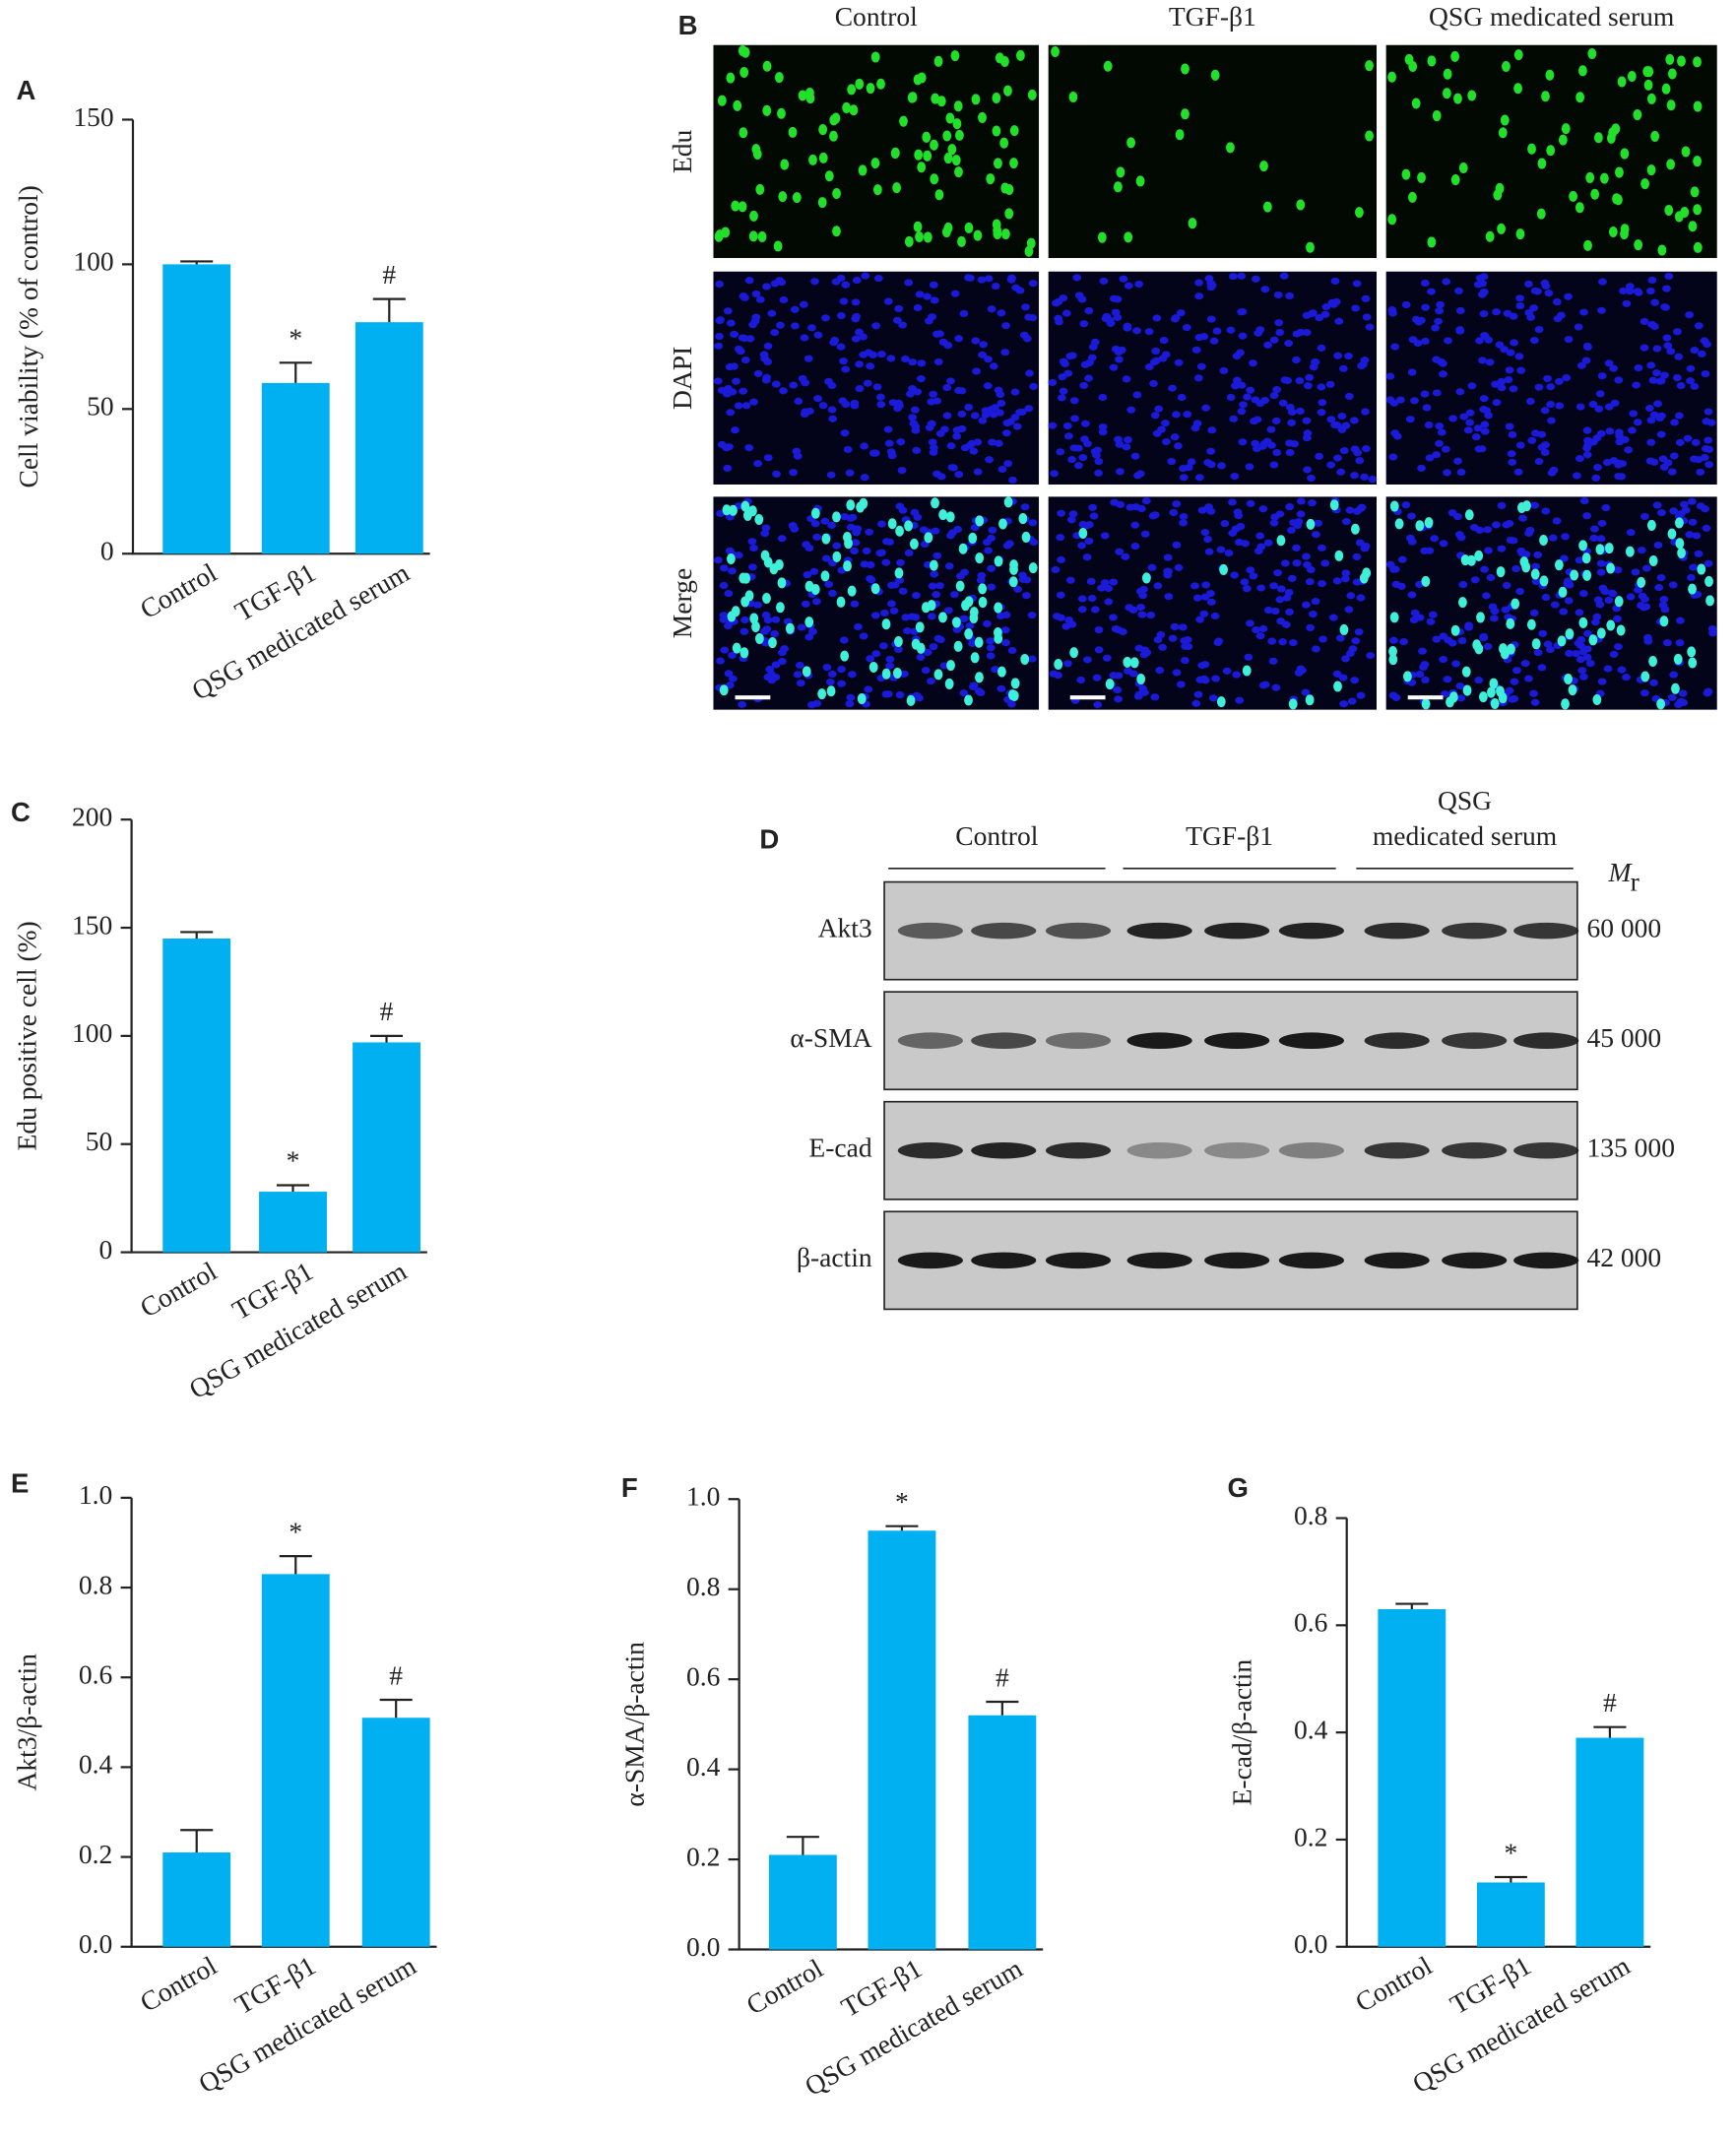 The height and width of the screenshot is (2141, 1736). Describe the element at coordinates (196, 1899) in the screenshot. I see `bar` at that location.